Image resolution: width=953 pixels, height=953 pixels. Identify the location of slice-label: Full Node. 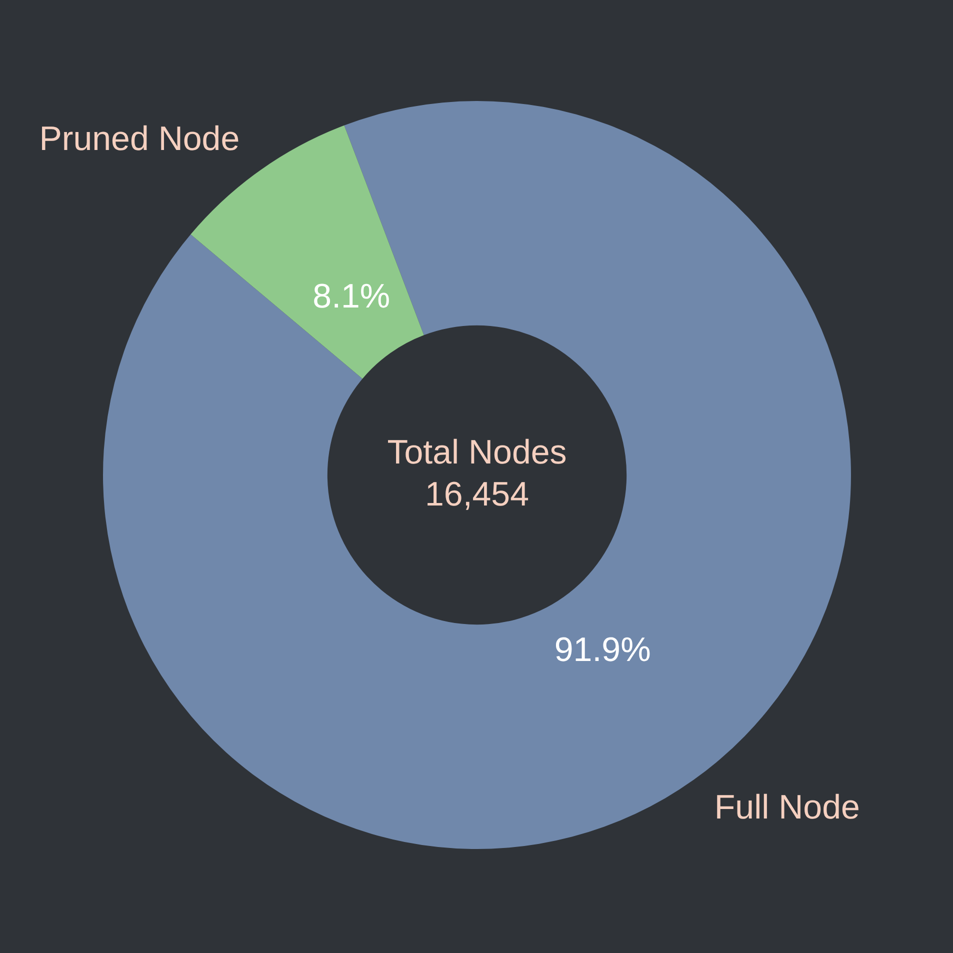
(787, 807).